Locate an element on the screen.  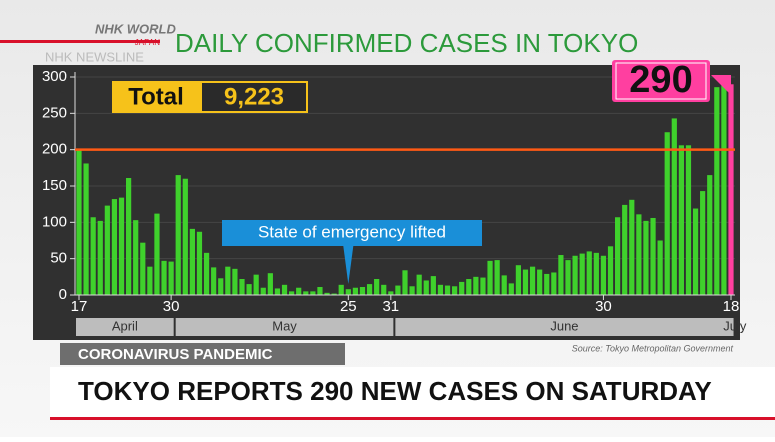
topic-box is located at coordinates (202, 354).